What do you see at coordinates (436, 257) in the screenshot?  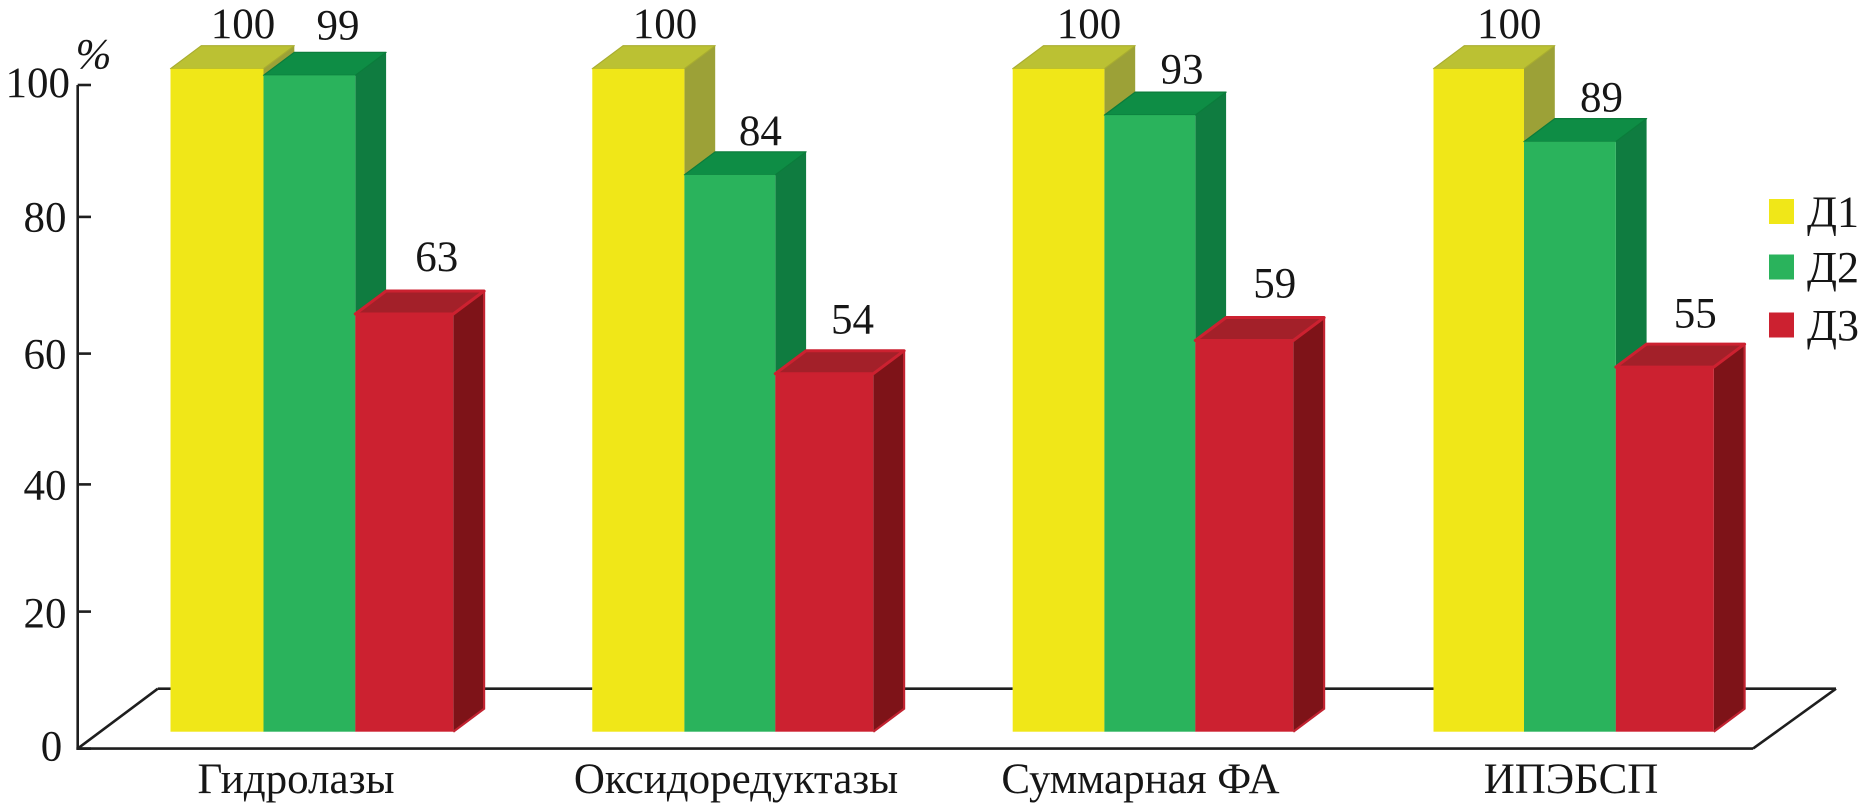 I see `svg-text: 63` at bounding box center [436, 257].